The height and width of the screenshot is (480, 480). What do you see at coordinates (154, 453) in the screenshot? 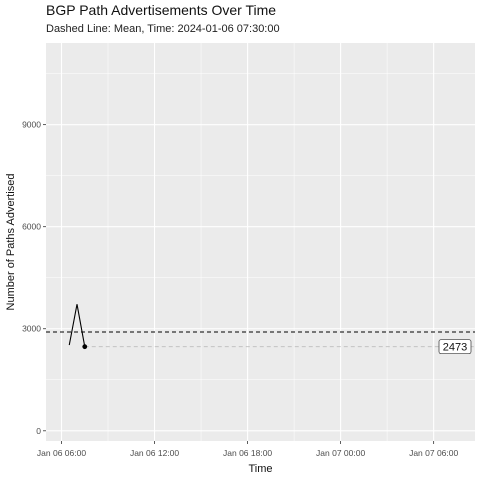
I see `x-tick-label-1: Jan 06 12:00` at bounding box center [154, 453].